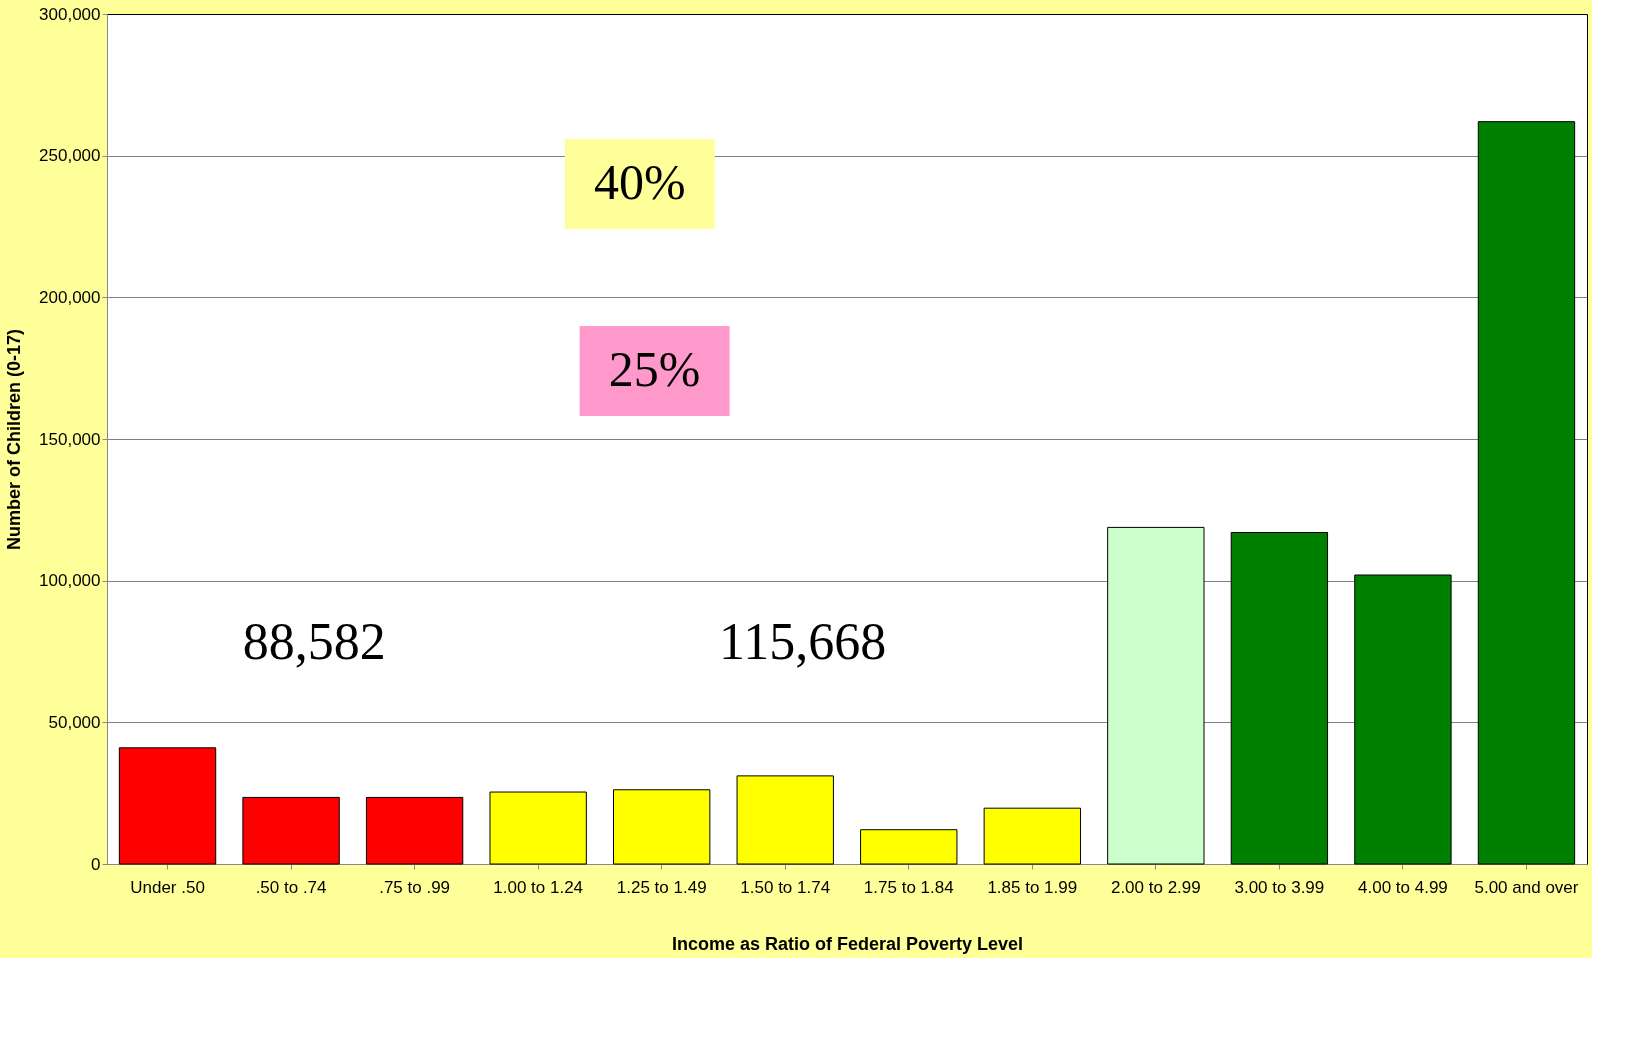 This screenshot has width=1652, height=1050. What do you see at coordinates (661, 887) in the screenshot?
I see `x-tick-label: 1.25 to 1.49` at bounding box center [661, 887].